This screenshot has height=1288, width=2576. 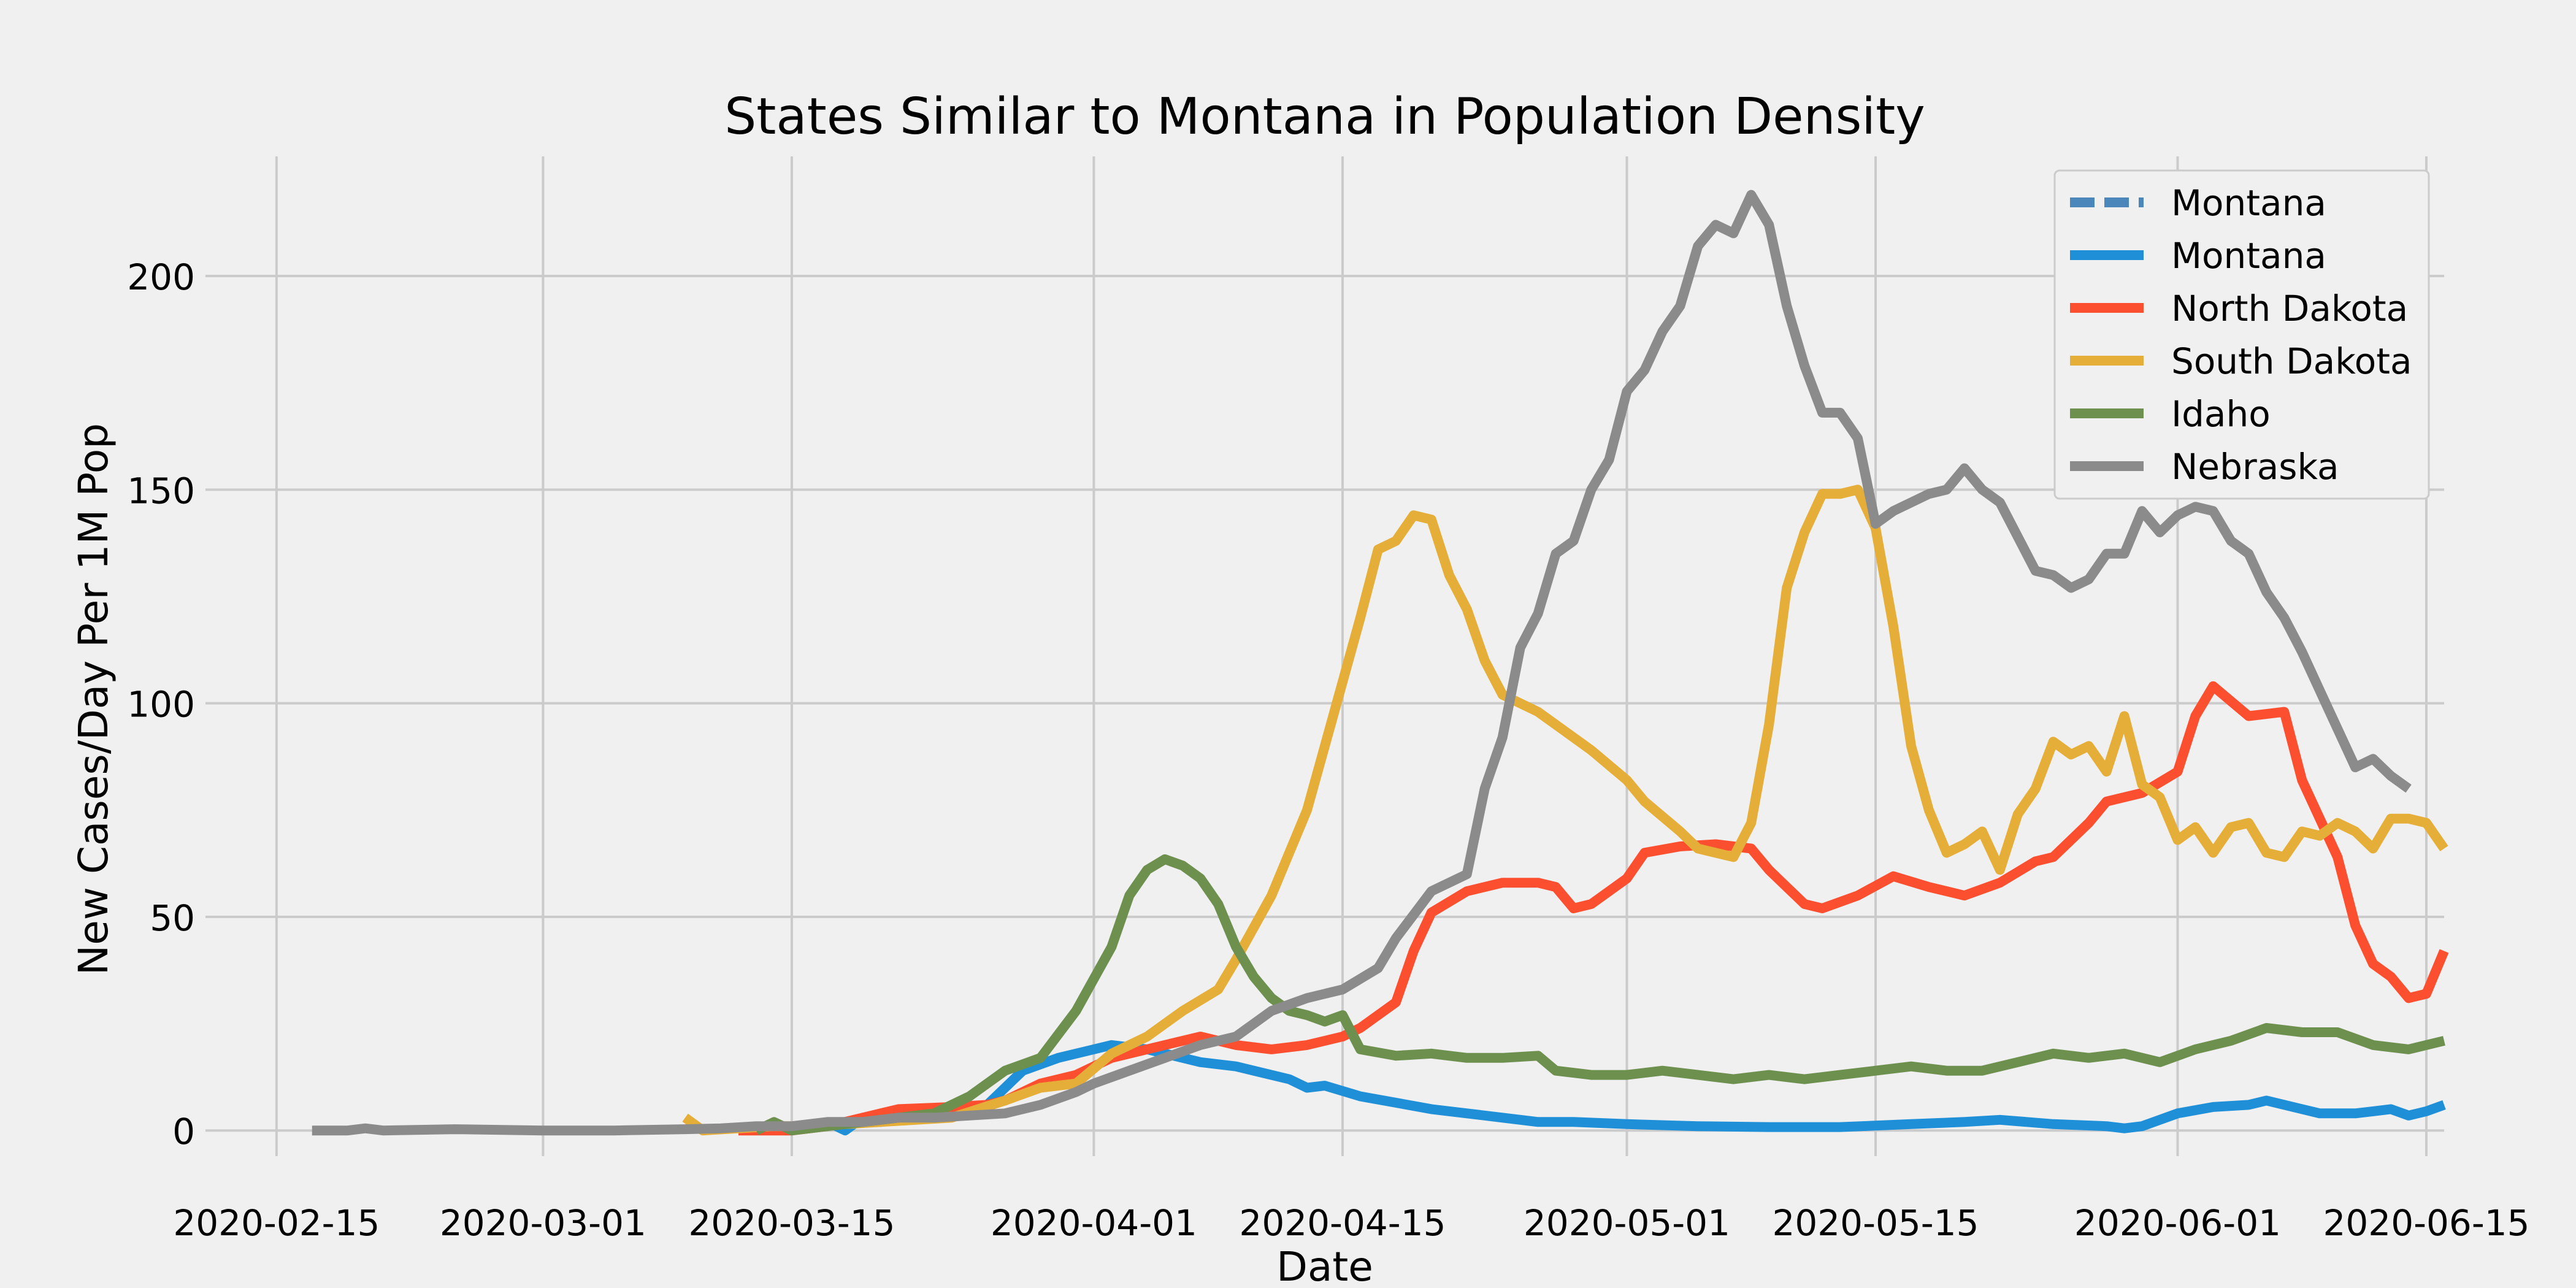 I want to click on x-tick-label: 2020-06-01, so click(x=2177, y=1223).